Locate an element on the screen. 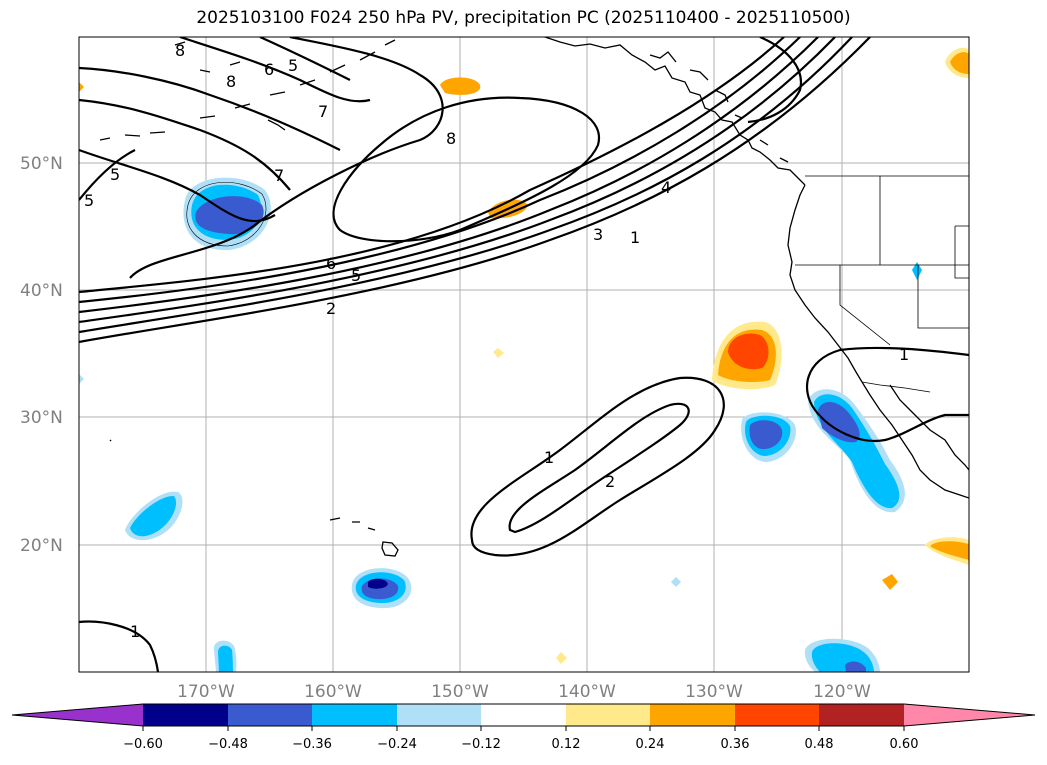 The width and height of the screenshot is (1047, 765). coastline-small-island is located at coordinates (110, 440).